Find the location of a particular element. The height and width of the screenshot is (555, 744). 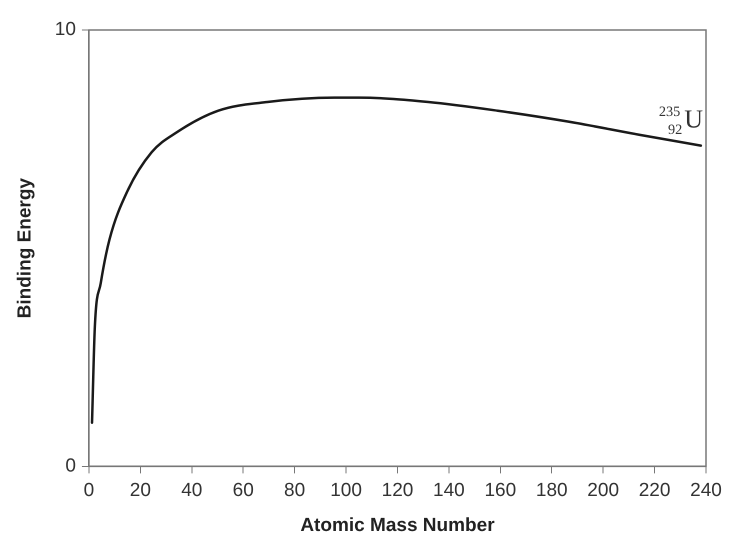

x-tick-label: 100 is located at coordinates (346, 491).